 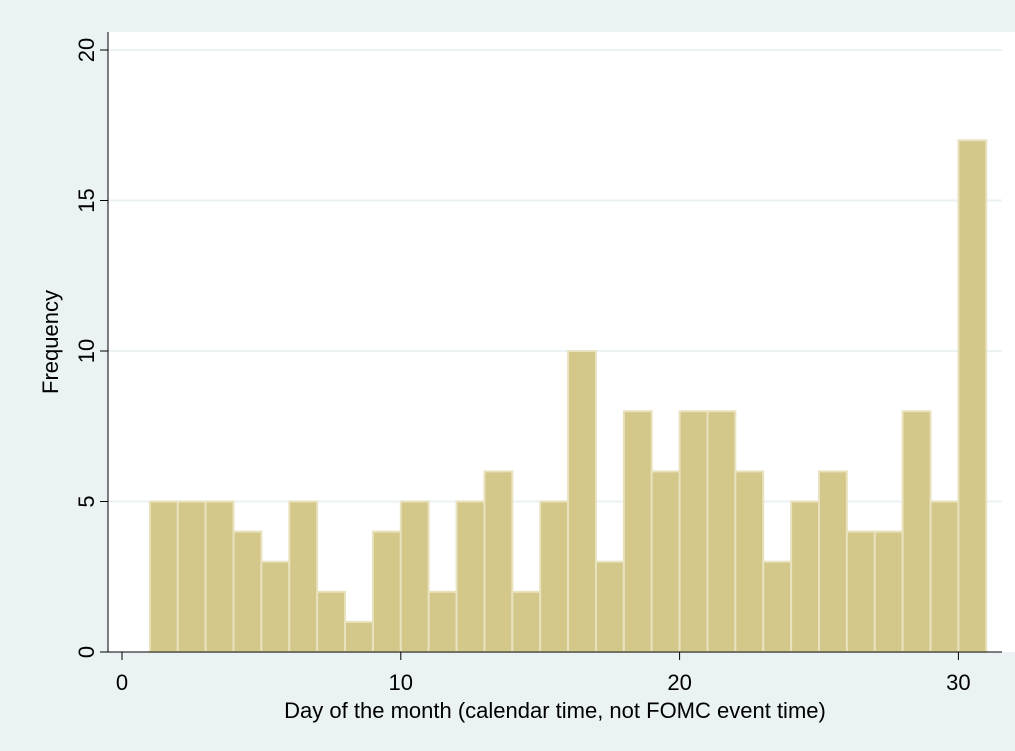 What do you see at coordinates (543, 673) in the screenshot?
I see `x-axis-ticks: 0 10 20 30` at bounding box center [543, 673].